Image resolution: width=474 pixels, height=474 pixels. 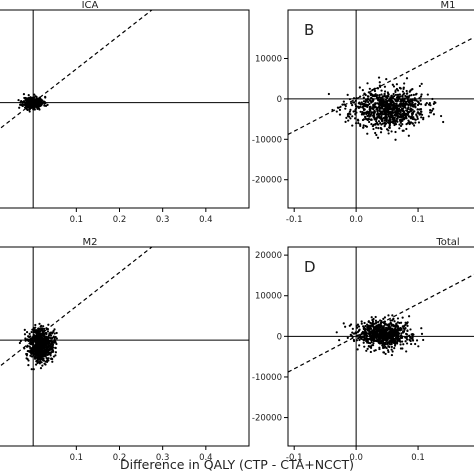 What do you see at coordinates (206, 458) in the screenshot?
I see `x-tick-label: 0.4` at bounding box center [206, 458].